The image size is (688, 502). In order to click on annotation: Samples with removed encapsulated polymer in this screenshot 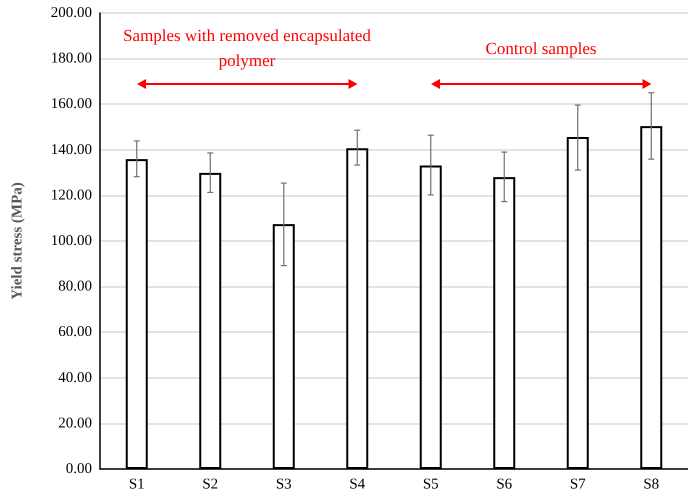, I will do `click(247, 48)`.